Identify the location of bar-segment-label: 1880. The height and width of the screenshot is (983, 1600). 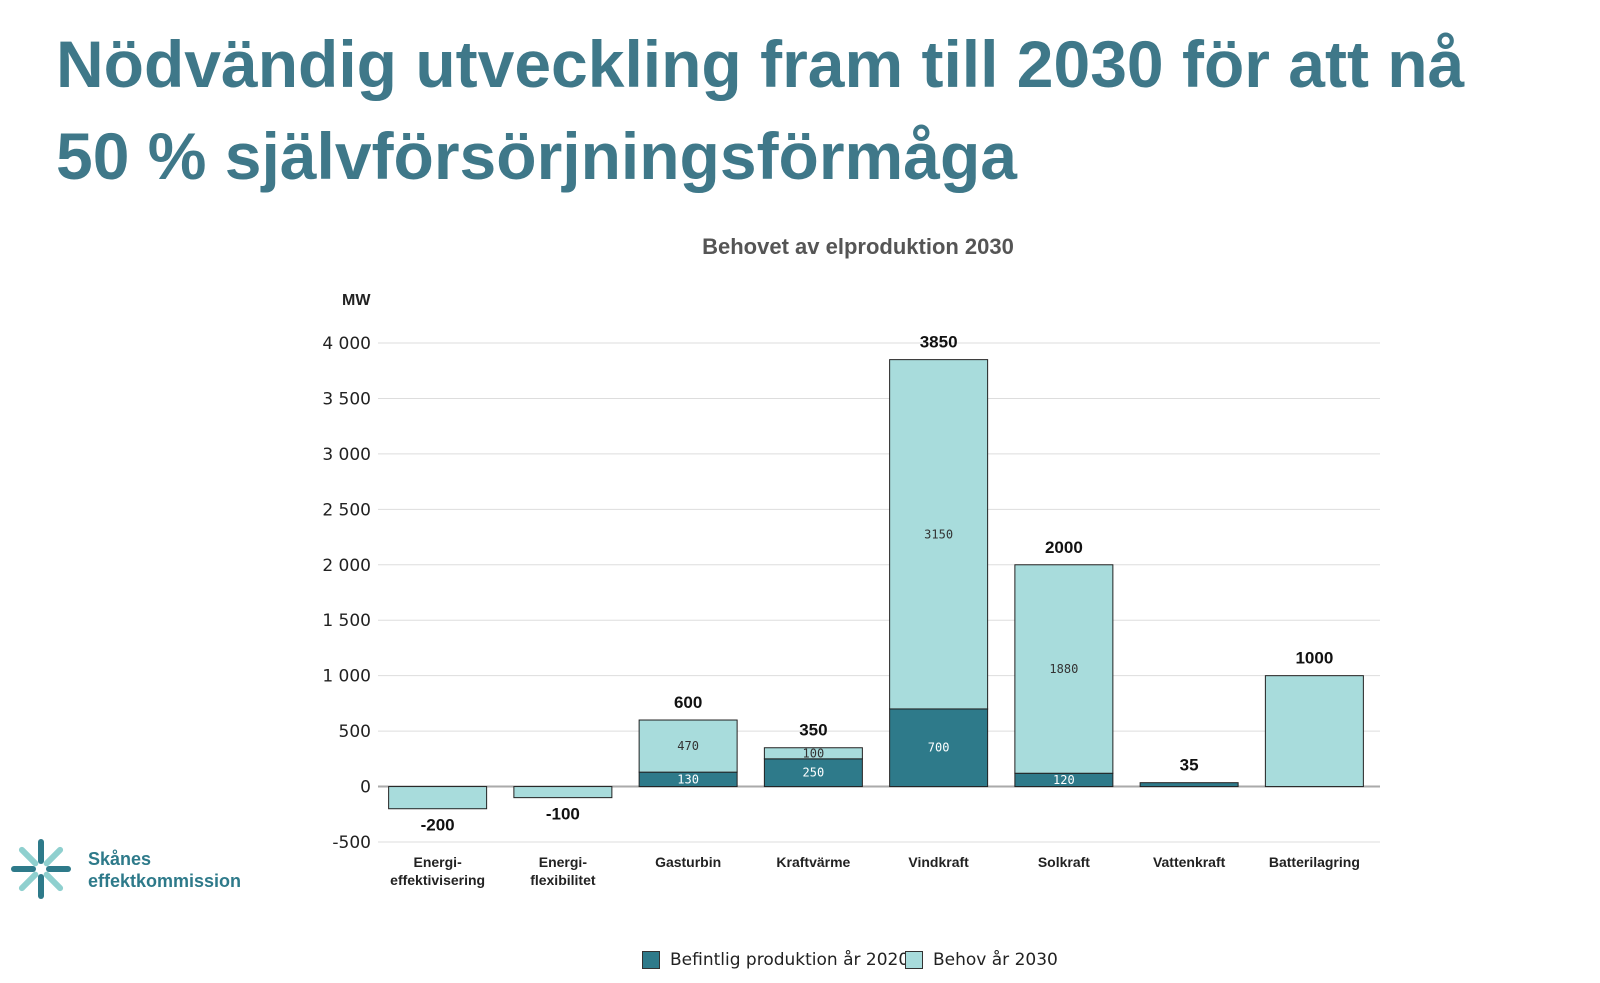
(1063, 669).